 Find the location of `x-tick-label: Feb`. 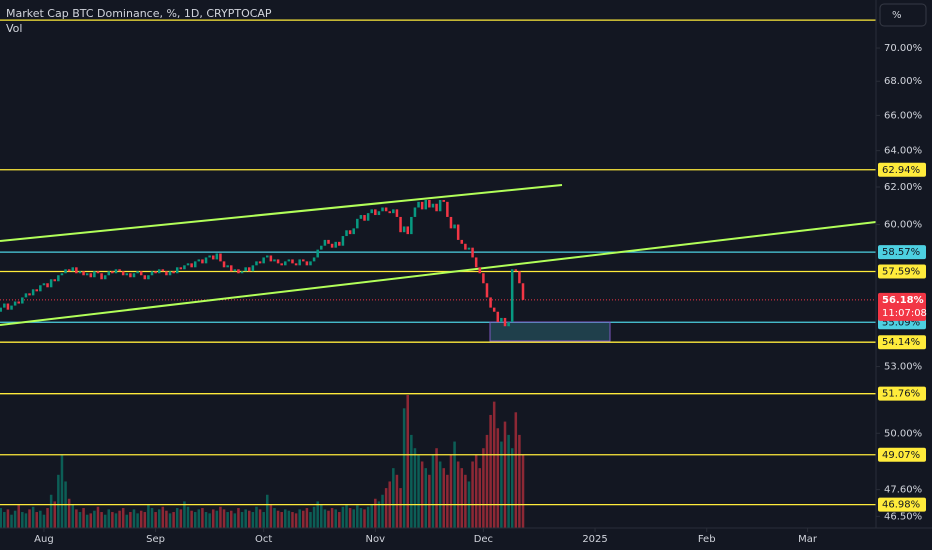

x-tick-label: Feb is located at coordinates (707, 539).